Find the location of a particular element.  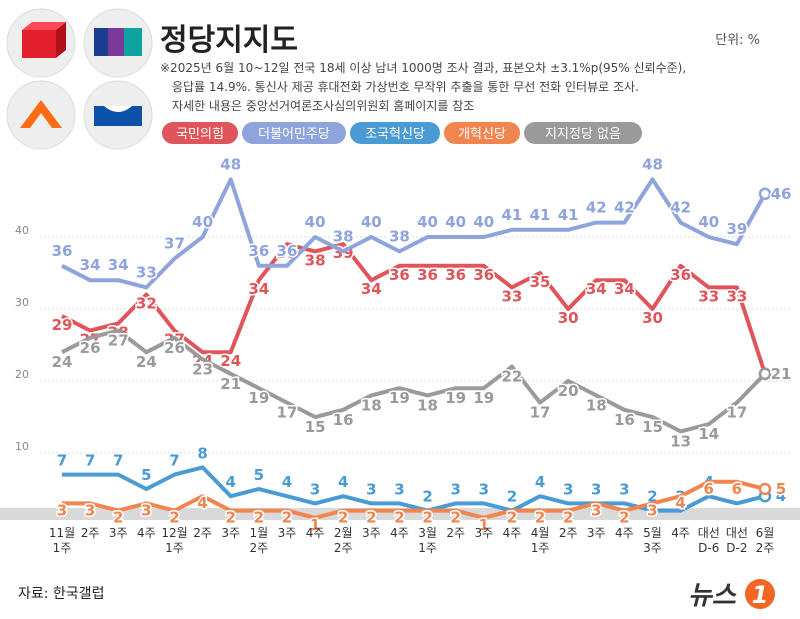

data-label: 24 is located at coordinates (146, 362).